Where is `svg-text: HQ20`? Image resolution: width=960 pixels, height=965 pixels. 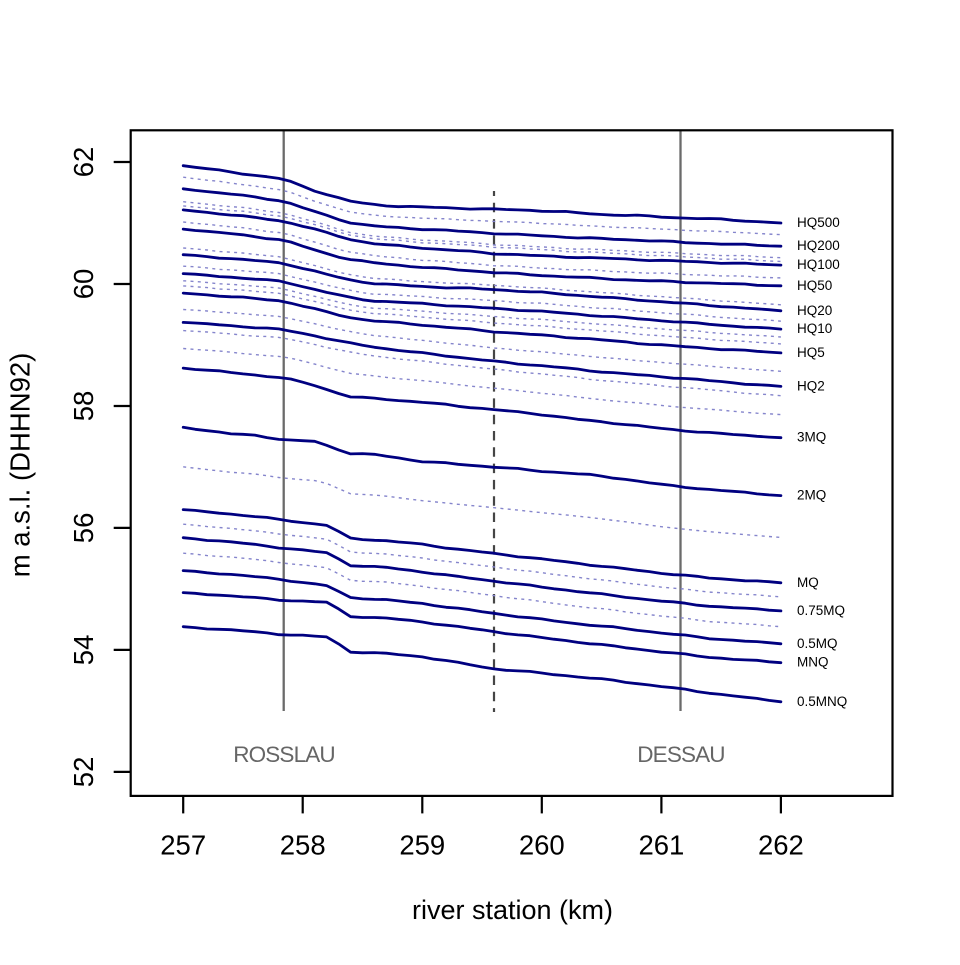
svg-text: HQ20 is located at coordinates (814, 310).